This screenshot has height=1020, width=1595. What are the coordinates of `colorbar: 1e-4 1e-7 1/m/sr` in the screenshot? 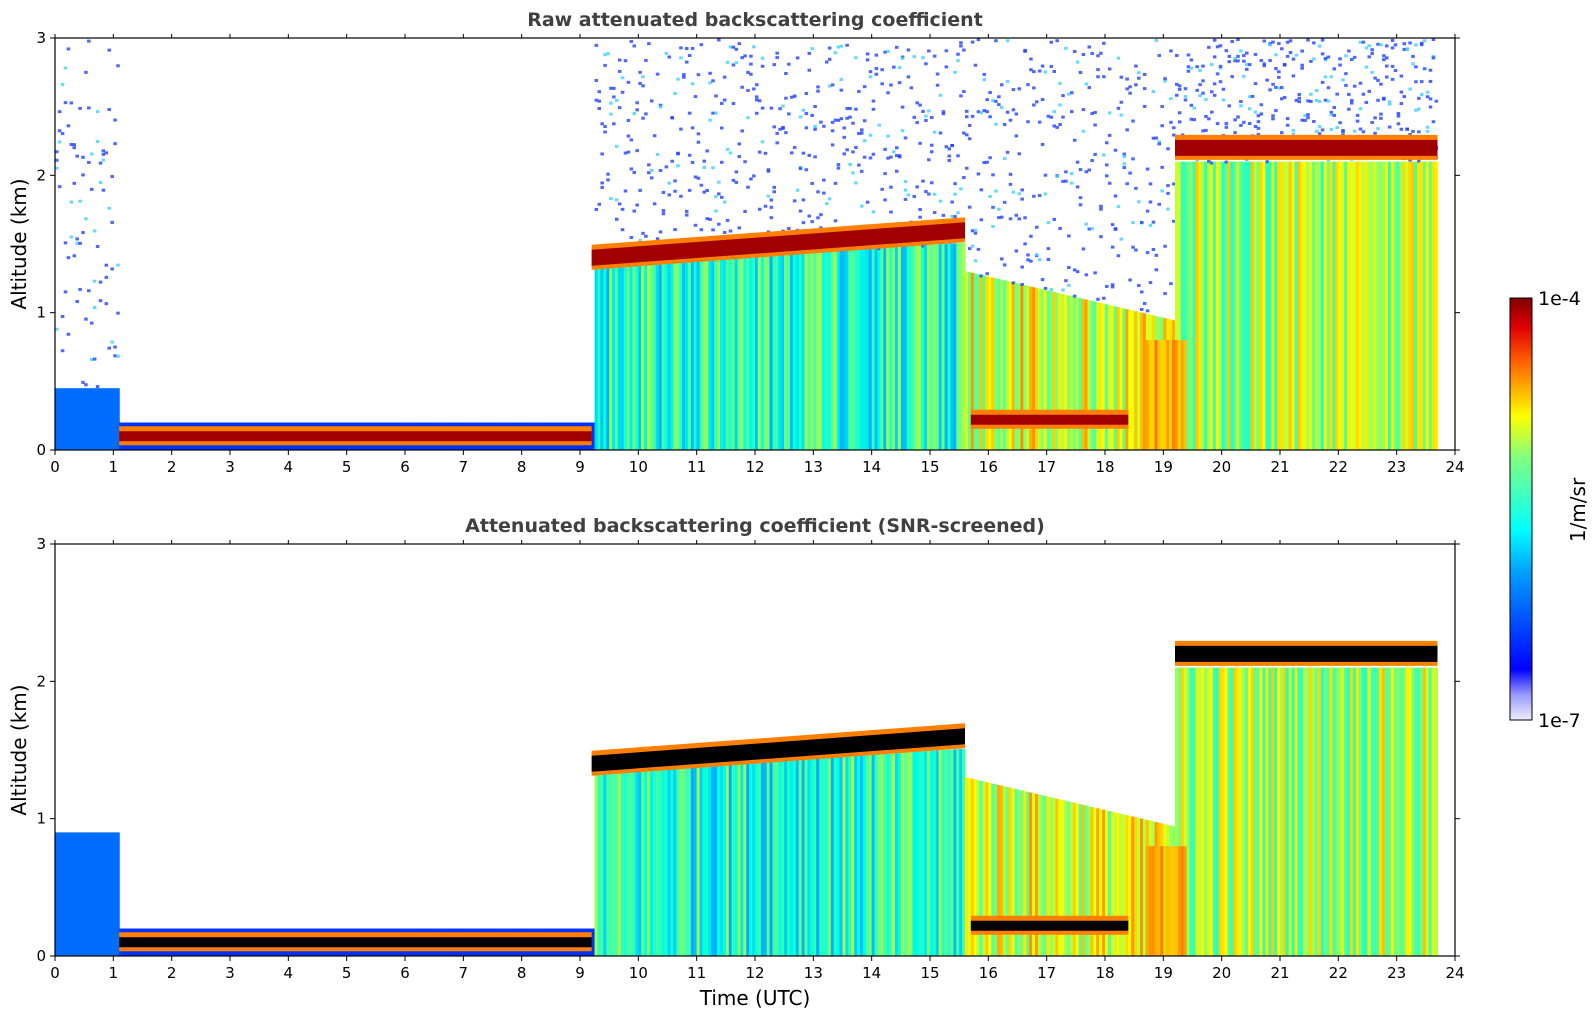 It's located at (1549, 510).